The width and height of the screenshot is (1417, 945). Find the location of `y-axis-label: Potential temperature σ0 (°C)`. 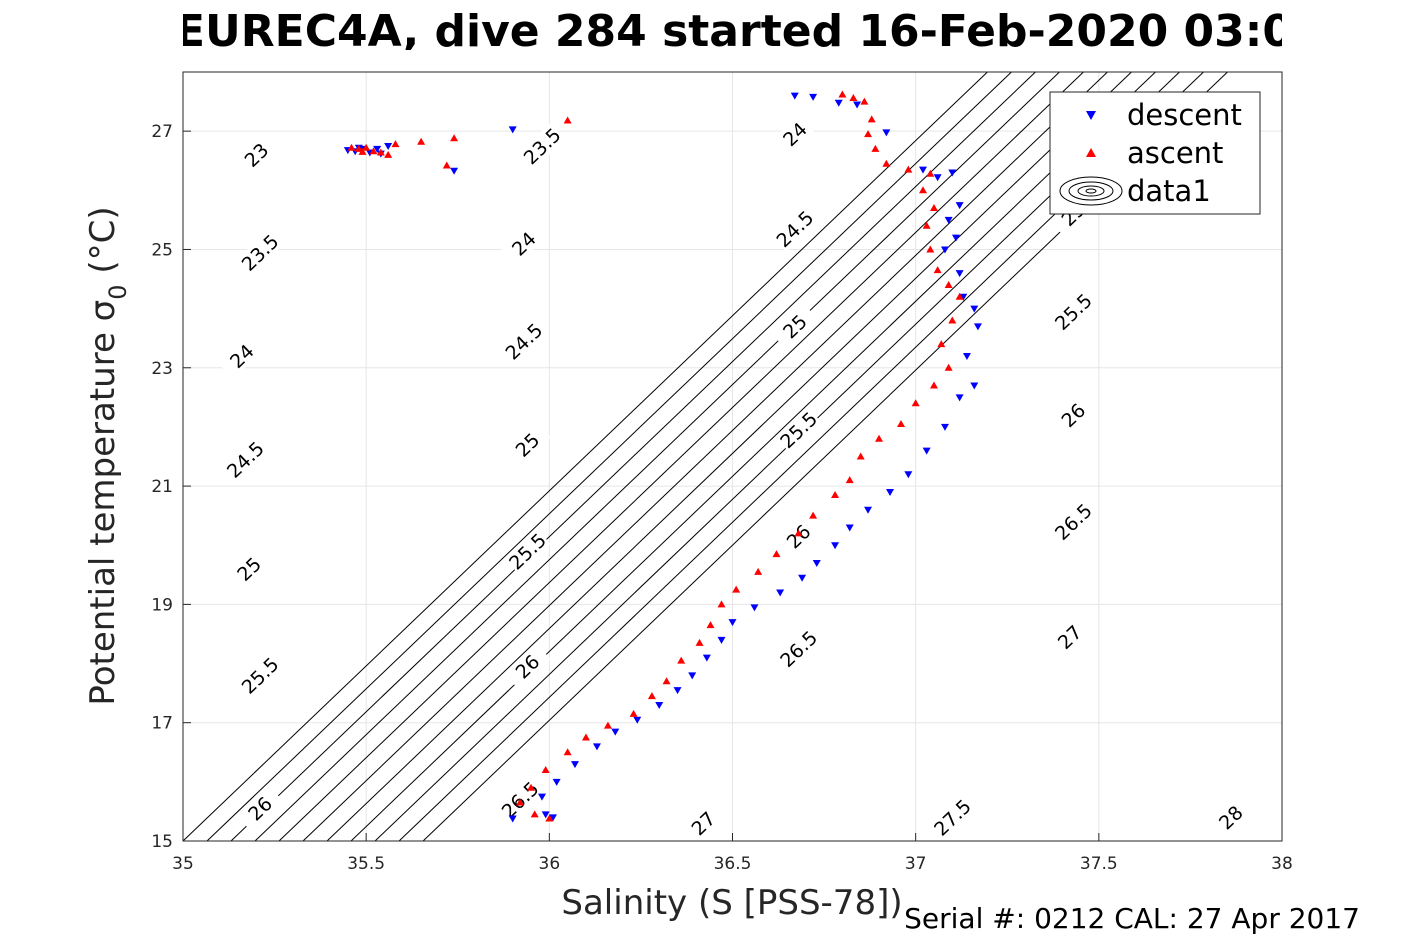

y-axis-label: Potential temperature σ0 (°C) is located at coordinates (107, 455).